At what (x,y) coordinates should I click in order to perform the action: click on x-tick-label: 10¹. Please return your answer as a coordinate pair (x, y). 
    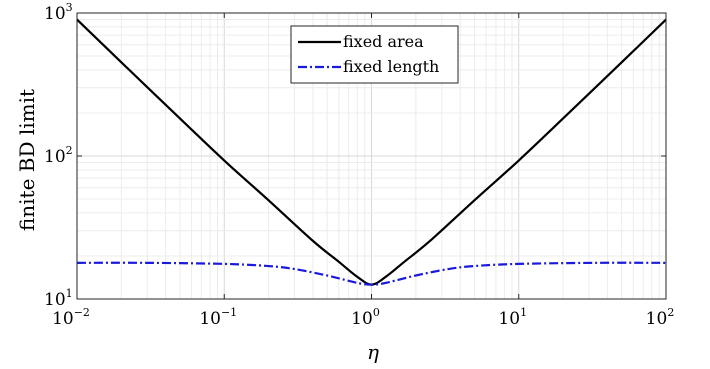
    Looking at the image, I should click on (512, 317).